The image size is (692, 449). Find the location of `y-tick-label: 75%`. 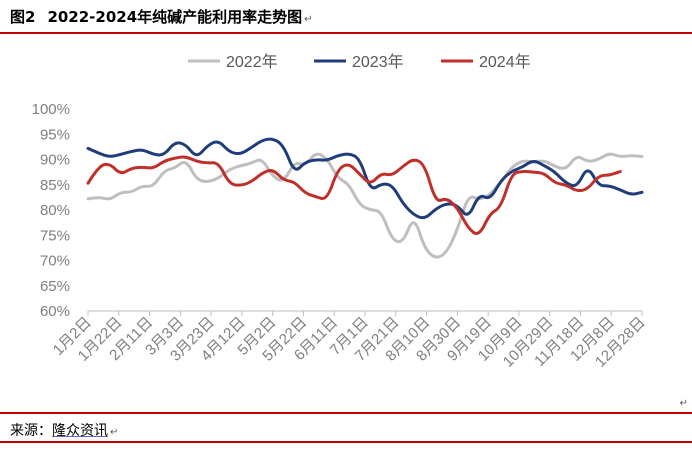

y-tick-label: 75% is located at coordinates (55, 235).